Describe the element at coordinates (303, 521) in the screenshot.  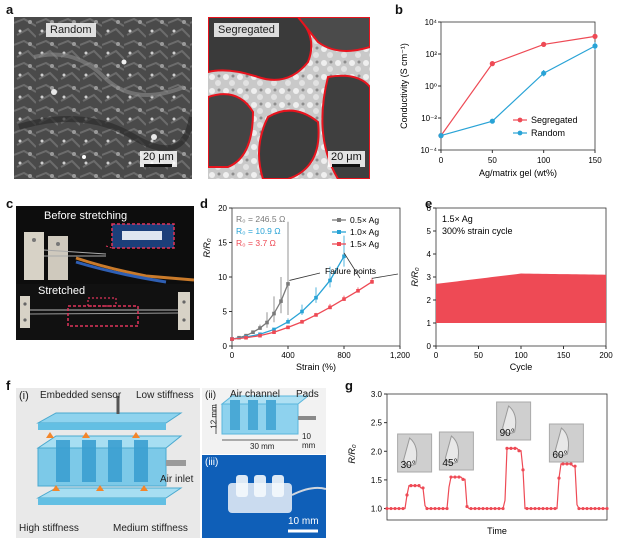
I see `scale-10mm-label: 10 mm` at that location.